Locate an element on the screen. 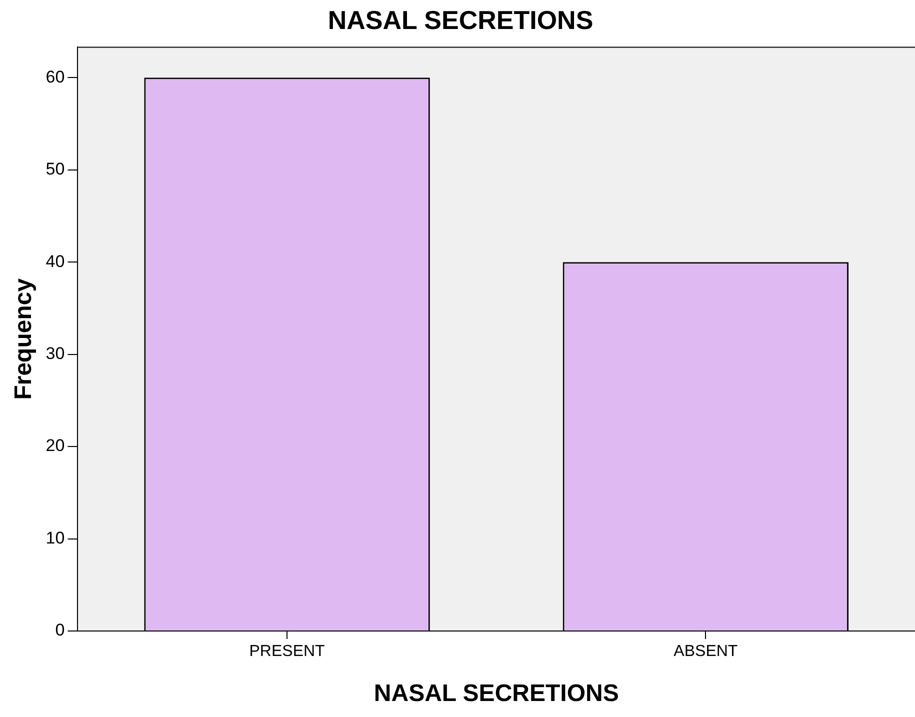  y-tick-label: 40 is located at coordinates (55, 261).